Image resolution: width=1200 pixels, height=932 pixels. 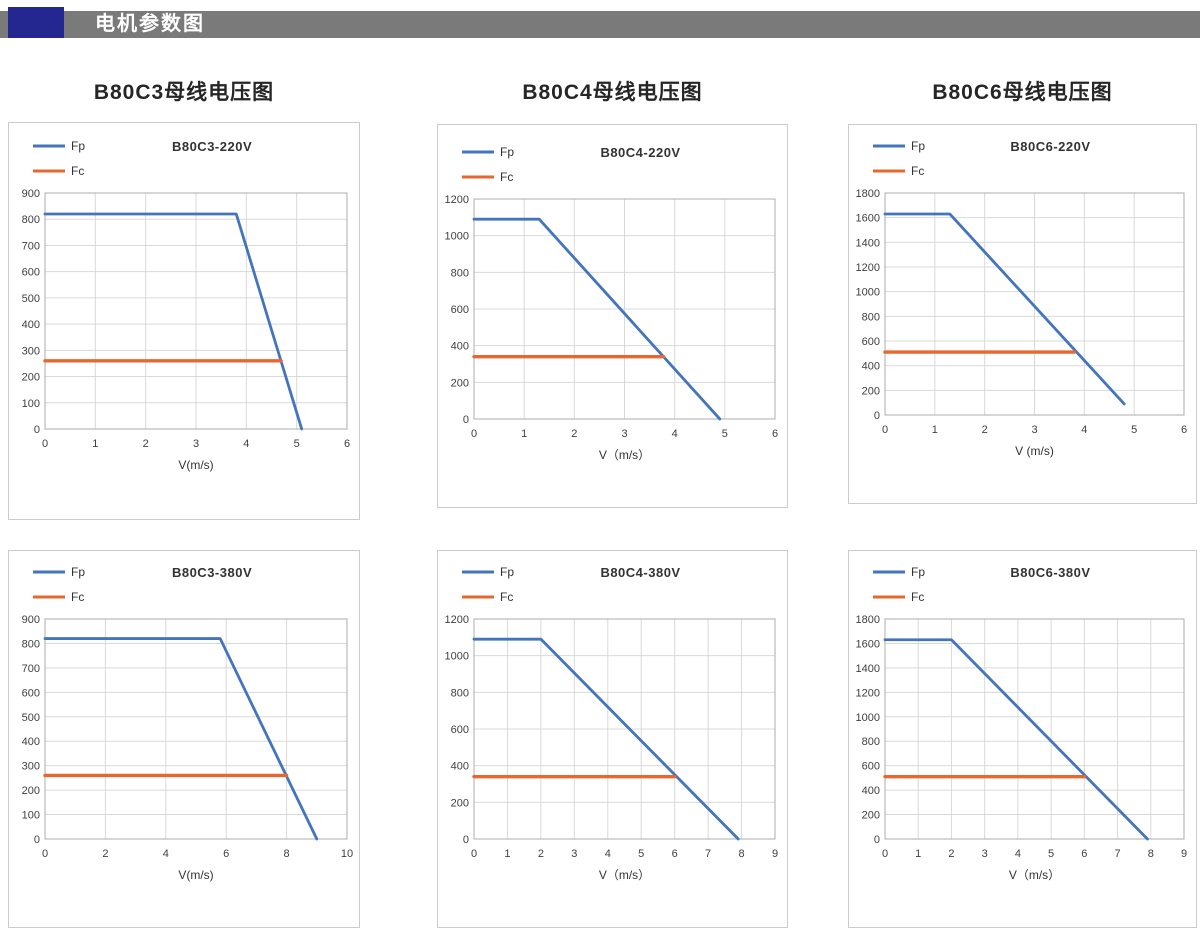 What do you see at coordinates (868, 194) in the screenshot?
I see `svg-text: 1800` at bounding box center [868, 194].